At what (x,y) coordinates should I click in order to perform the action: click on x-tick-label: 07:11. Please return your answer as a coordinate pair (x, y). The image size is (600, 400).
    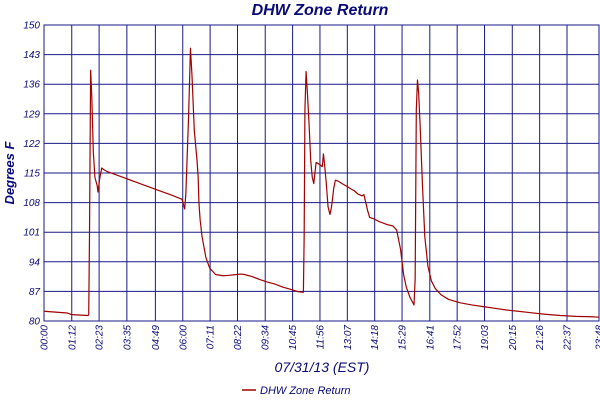
    Looking at the image, I should click on (211, 337).